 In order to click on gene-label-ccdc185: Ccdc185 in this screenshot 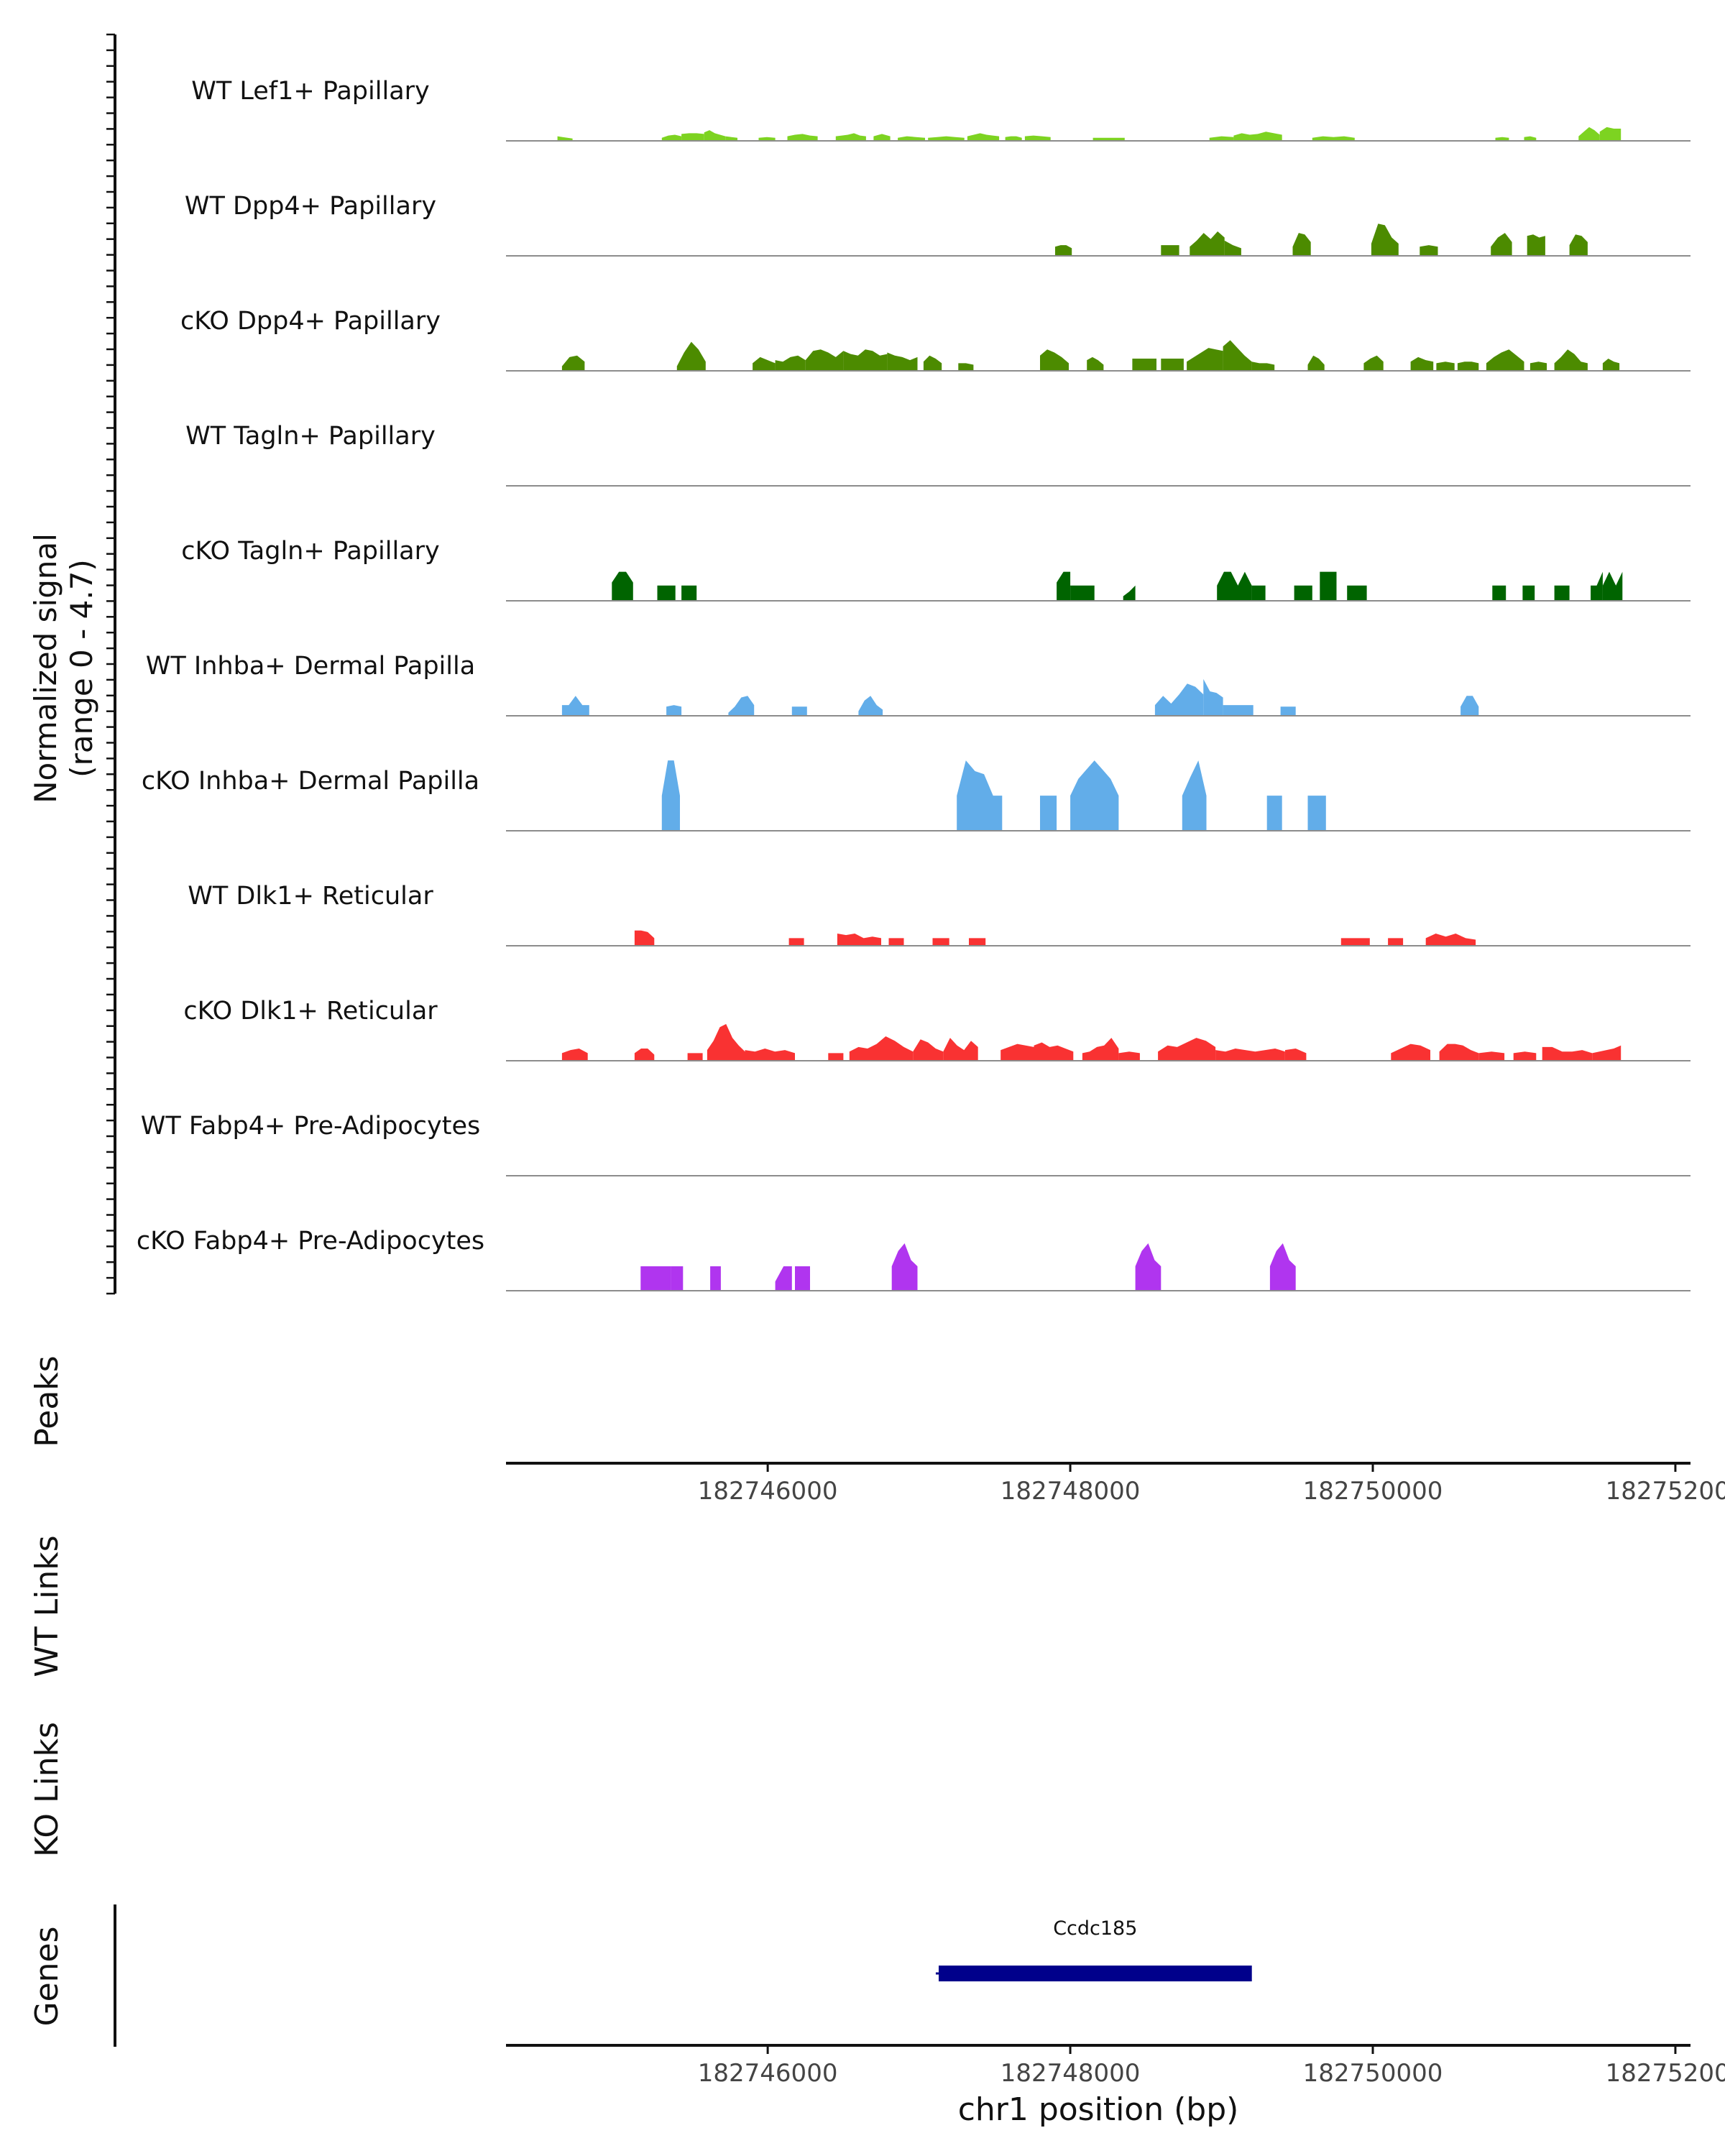, I will do `click(1095, 1929)`.